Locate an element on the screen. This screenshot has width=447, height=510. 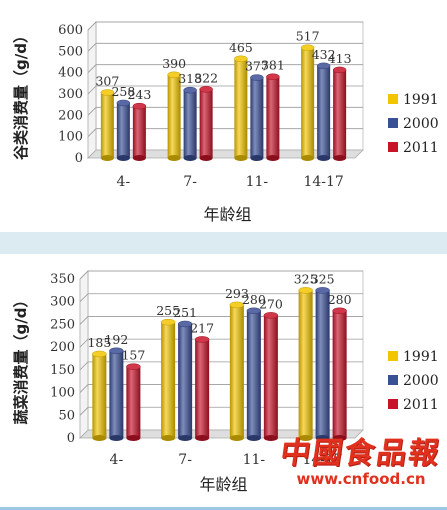
data-label: 307 is located at coordinates (107, 81).